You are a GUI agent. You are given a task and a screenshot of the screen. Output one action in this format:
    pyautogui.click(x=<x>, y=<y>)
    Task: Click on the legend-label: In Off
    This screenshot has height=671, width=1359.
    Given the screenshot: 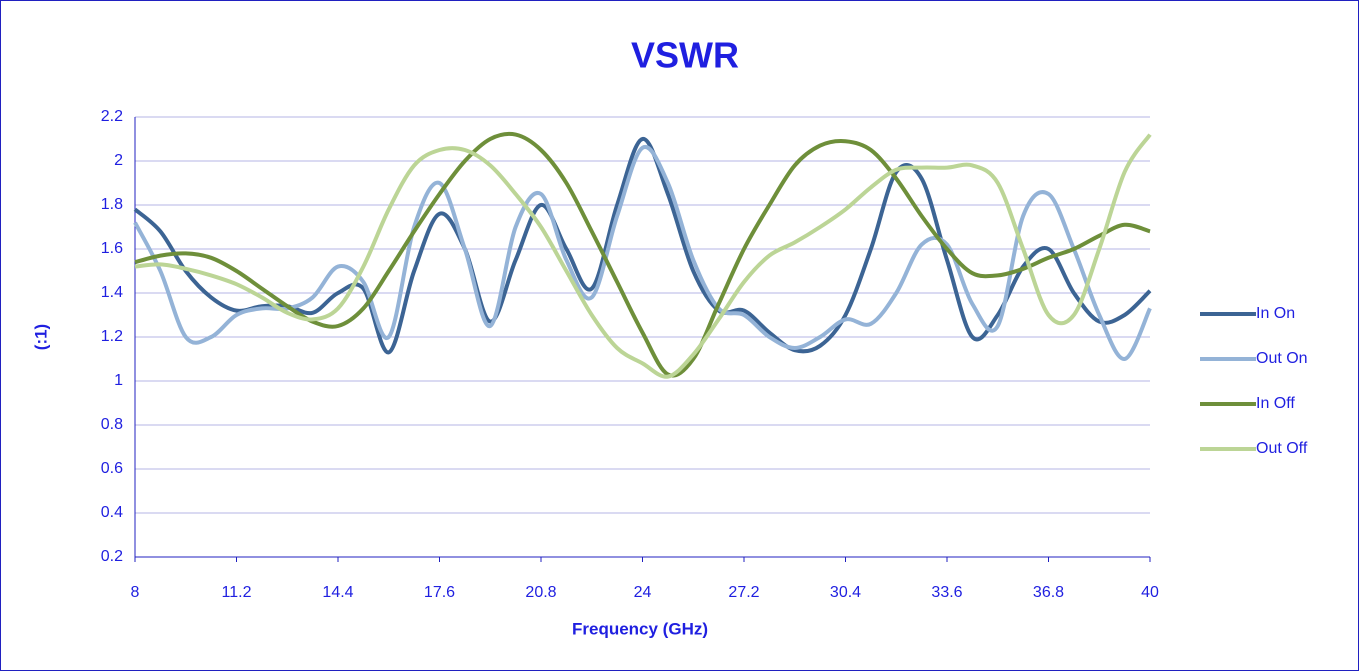 What is the action you would take?
    pyautogui.click(x=1275, y=403)
    